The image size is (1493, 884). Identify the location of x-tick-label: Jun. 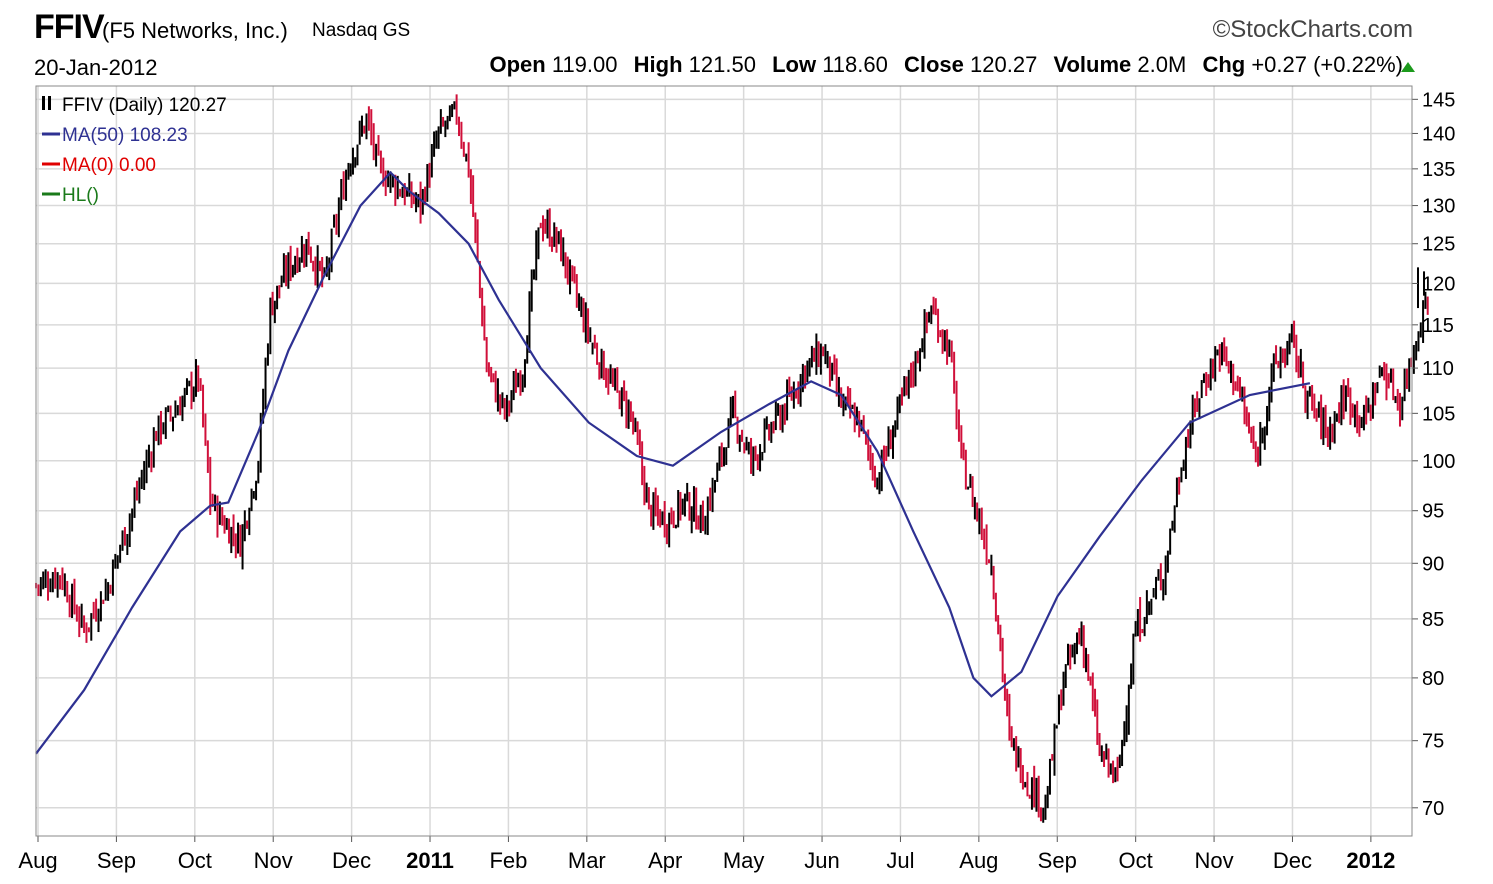
(821, 860).